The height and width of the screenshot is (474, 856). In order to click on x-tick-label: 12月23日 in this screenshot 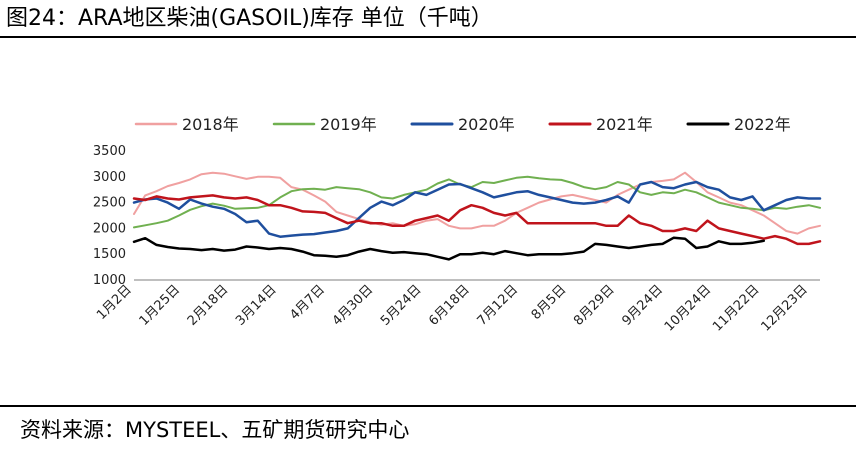, I will do `click(784, 308)`.